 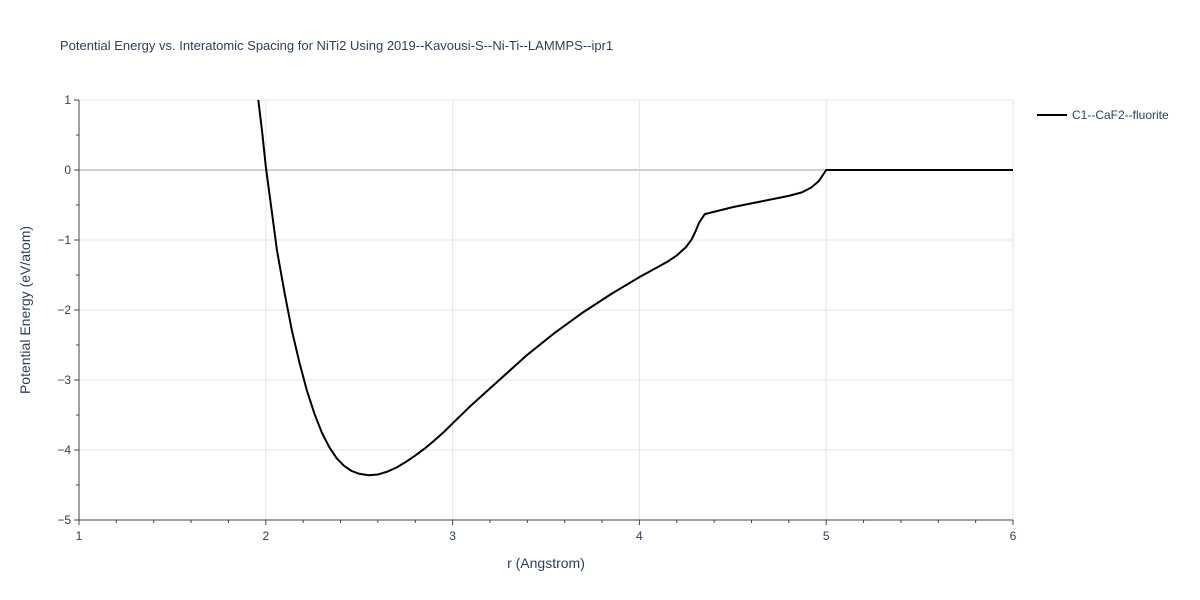 I want to click on x-tick-label: 4, so click(x=639, y=536).